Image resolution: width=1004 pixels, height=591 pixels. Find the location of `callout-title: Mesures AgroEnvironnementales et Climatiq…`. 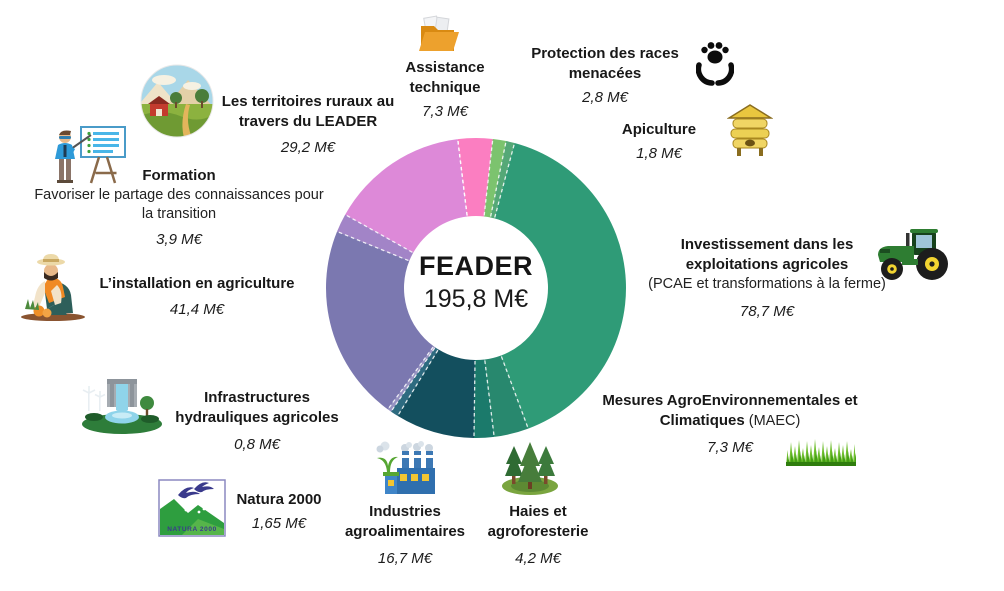

callout-title: Mesures AgroEnvironnementales et Climatiq… is located at coordinates (730, 410).